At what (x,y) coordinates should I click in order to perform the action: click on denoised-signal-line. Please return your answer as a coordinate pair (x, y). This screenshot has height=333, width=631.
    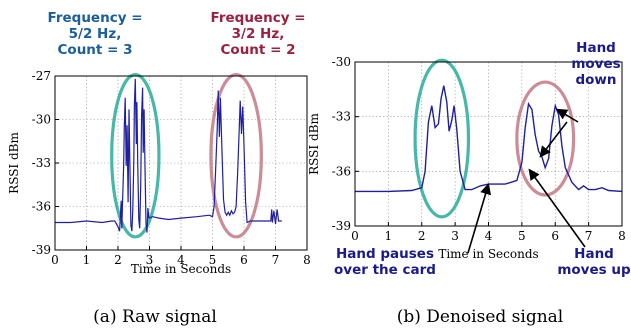
    Looking at the image, I should click on (489, 139).